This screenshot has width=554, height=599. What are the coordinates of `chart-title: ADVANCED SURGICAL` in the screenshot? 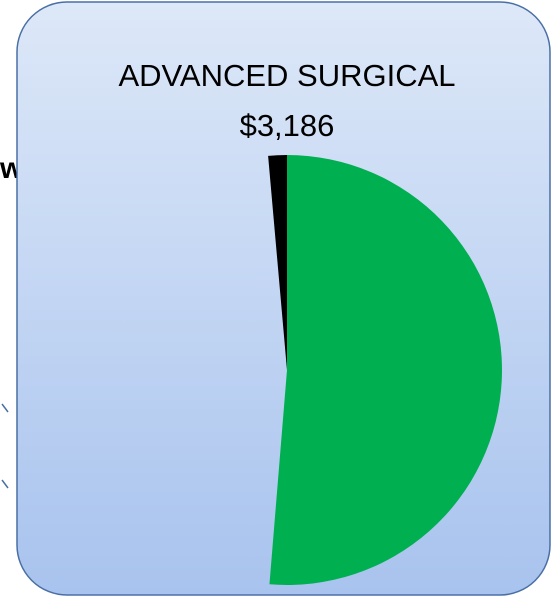 It's located at (286, 75).